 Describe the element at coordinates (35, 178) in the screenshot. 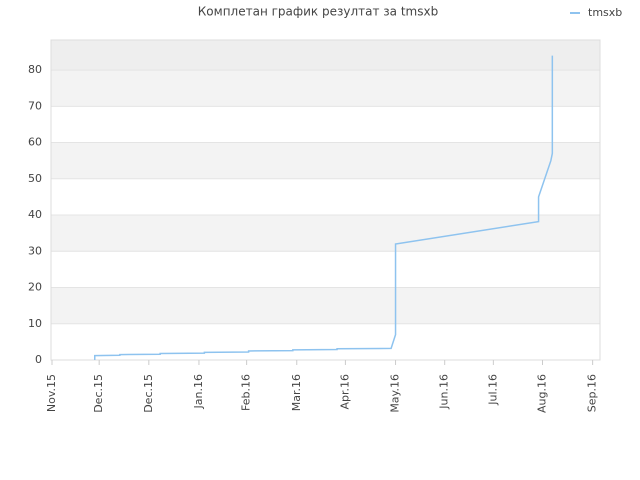

I see `y-tick-label: 50` at that location.